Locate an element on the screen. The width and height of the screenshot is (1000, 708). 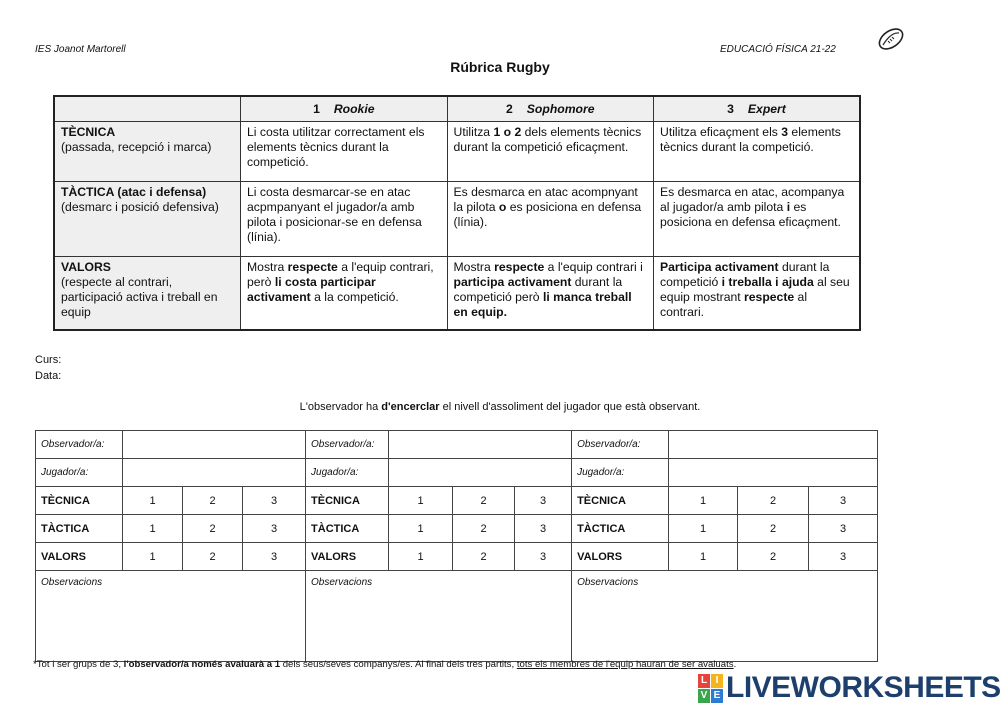
criterion-name: TÈCNICA is located at coordinates (88, 132).